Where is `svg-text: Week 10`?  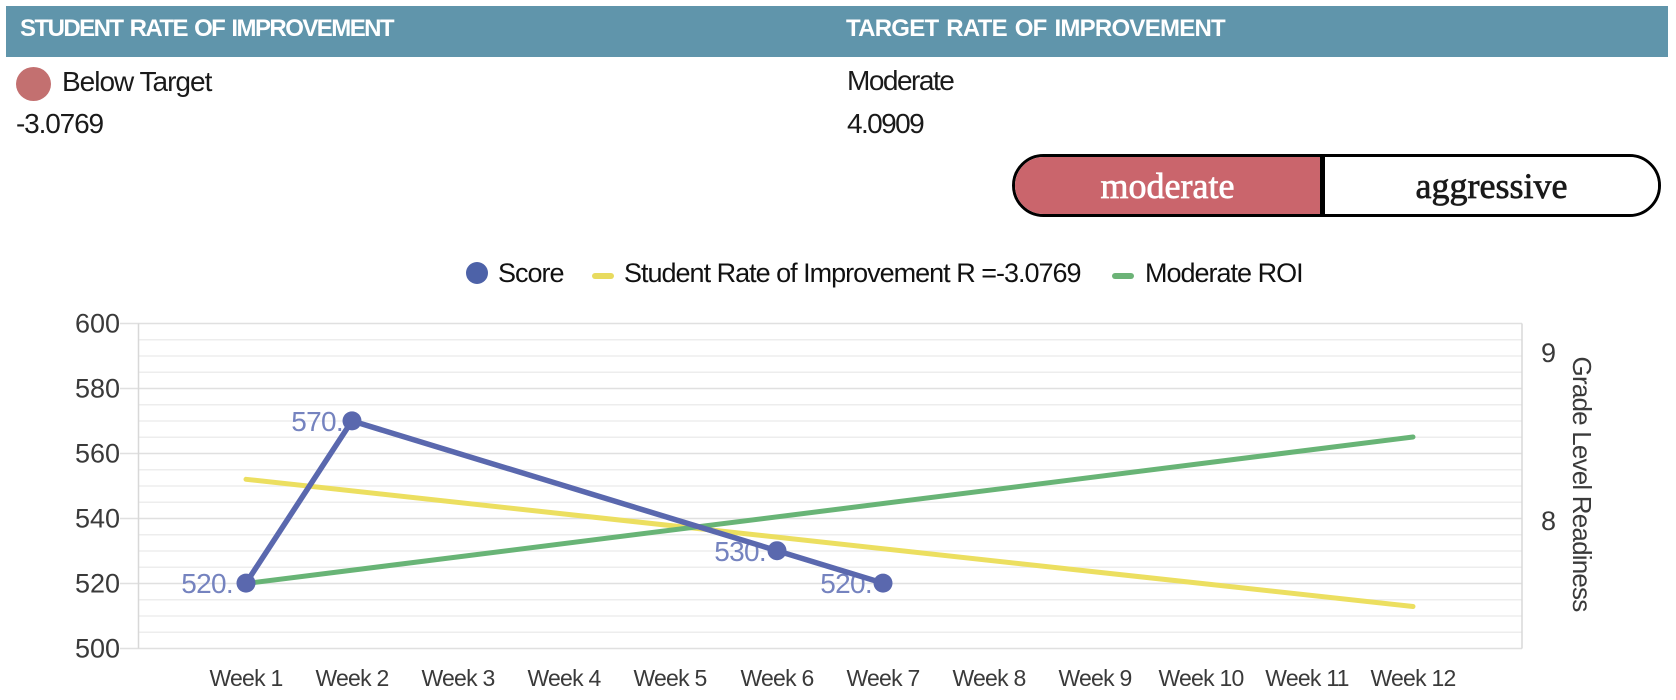
svg-text: Week 10 is located at coordinates (1200, 678).